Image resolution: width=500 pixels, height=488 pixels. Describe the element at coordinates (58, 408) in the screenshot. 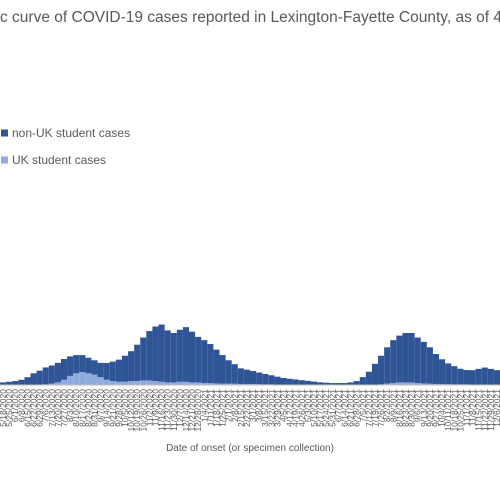

I see `x-tick-label: 7/20/2020` at that location.